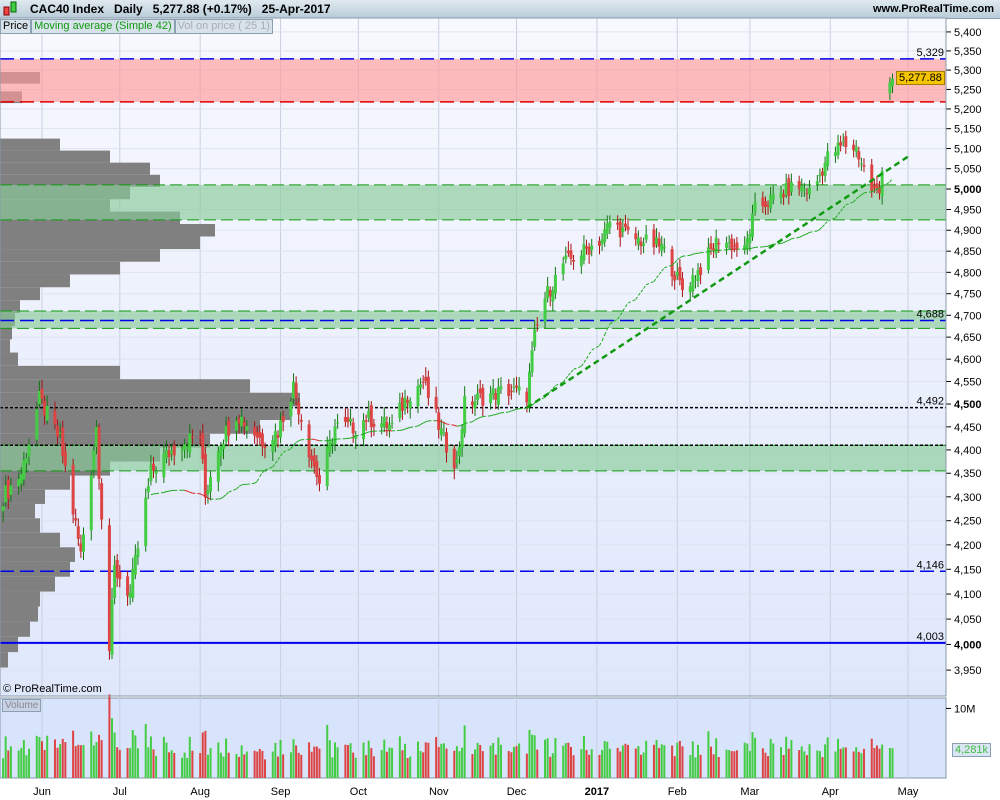  Describe the element at coordinates (968, 110) in the screenshot. I see `y-tick-label: 5,200` at that location.